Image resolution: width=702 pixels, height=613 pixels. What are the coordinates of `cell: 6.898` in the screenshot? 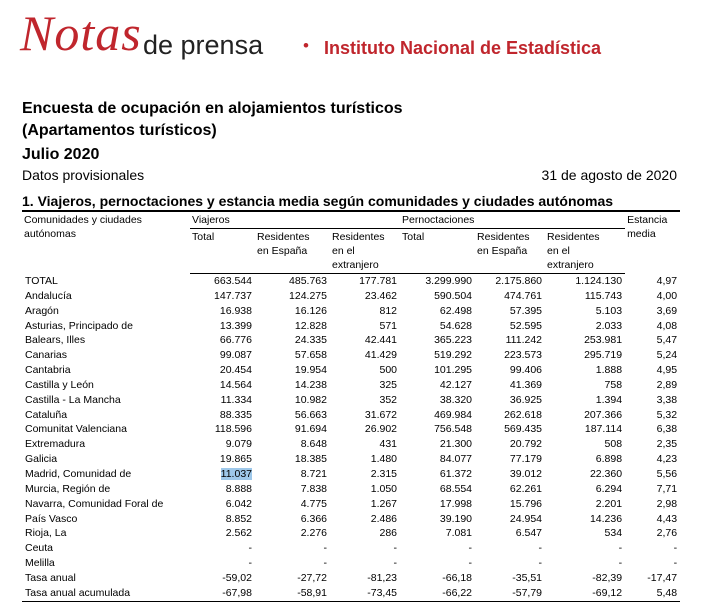 It's located at (609, 459).